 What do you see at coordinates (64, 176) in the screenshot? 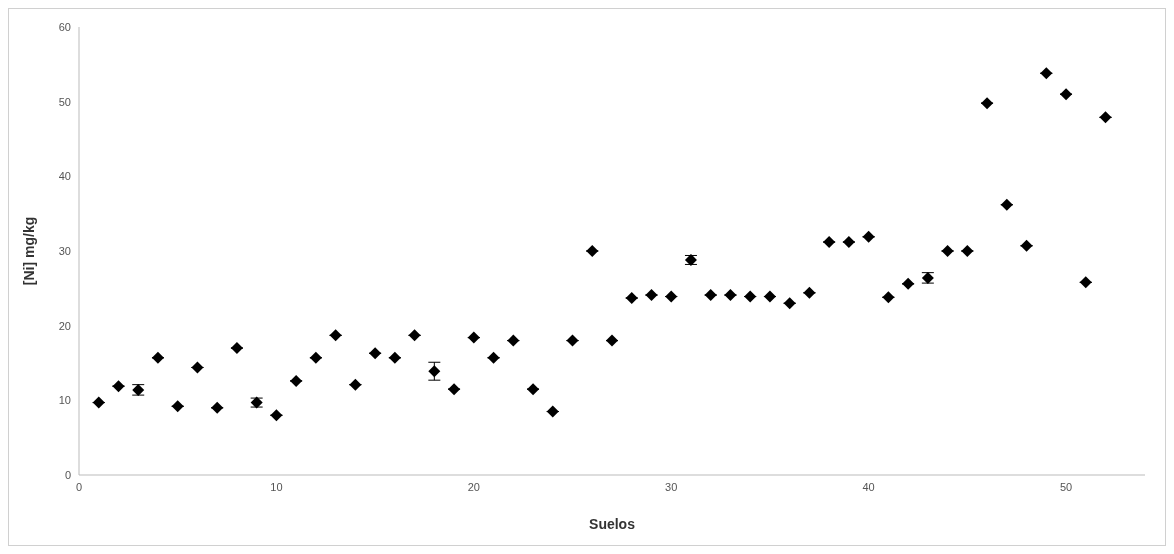
I see `y-tick-label: 40` at bounding box center [64, 176].